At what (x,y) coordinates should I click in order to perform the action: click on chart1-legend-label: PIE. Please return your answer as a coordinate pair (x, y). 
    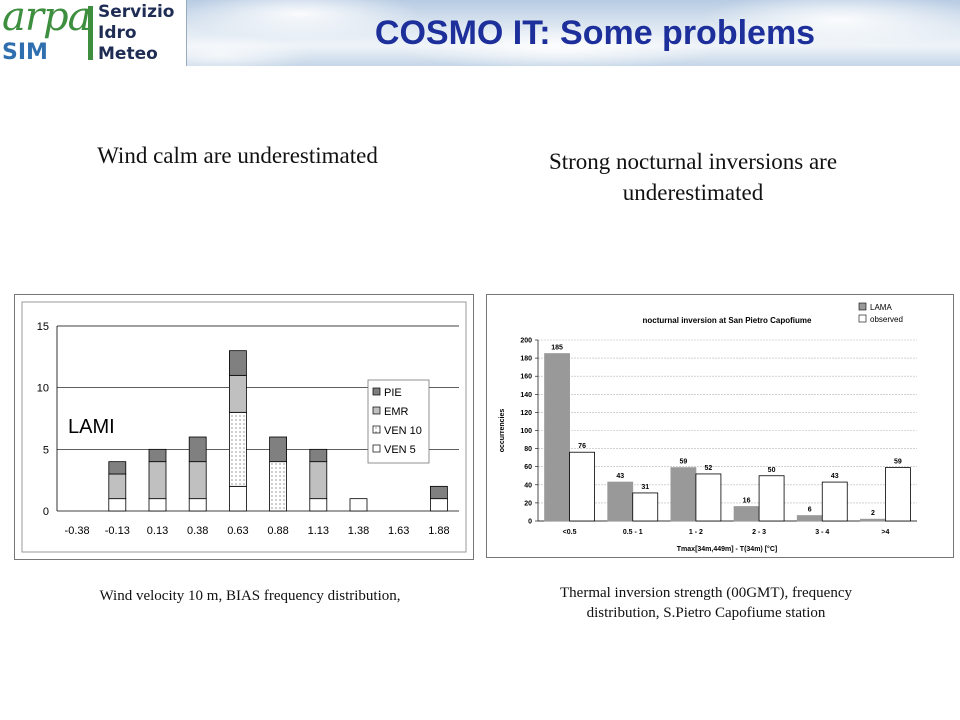
    Looking at the image, I should click on (393, 393).